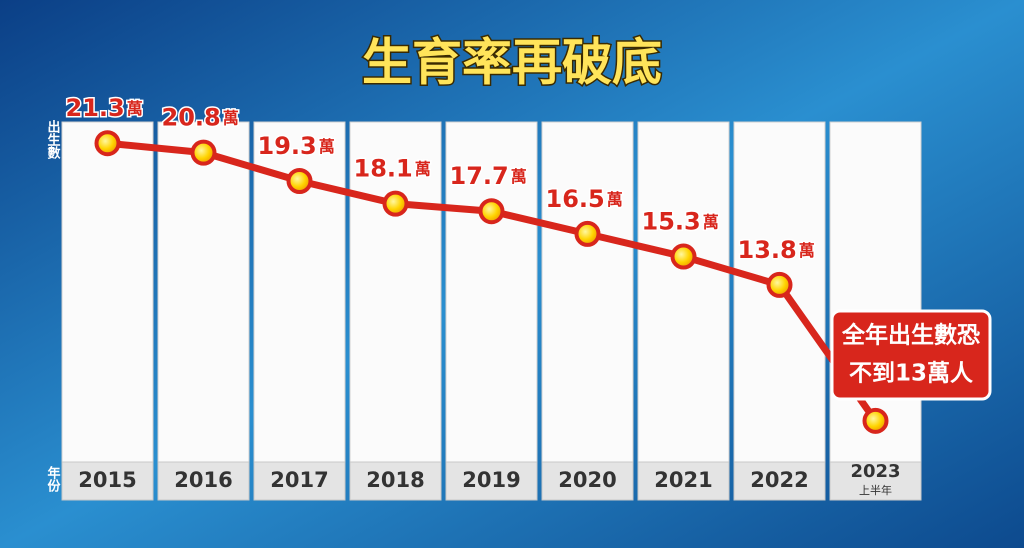 Image resolution: width=1024 pixels, height=548 pixels. I want to click on x-tick-label: 2021, so click(683, 480).